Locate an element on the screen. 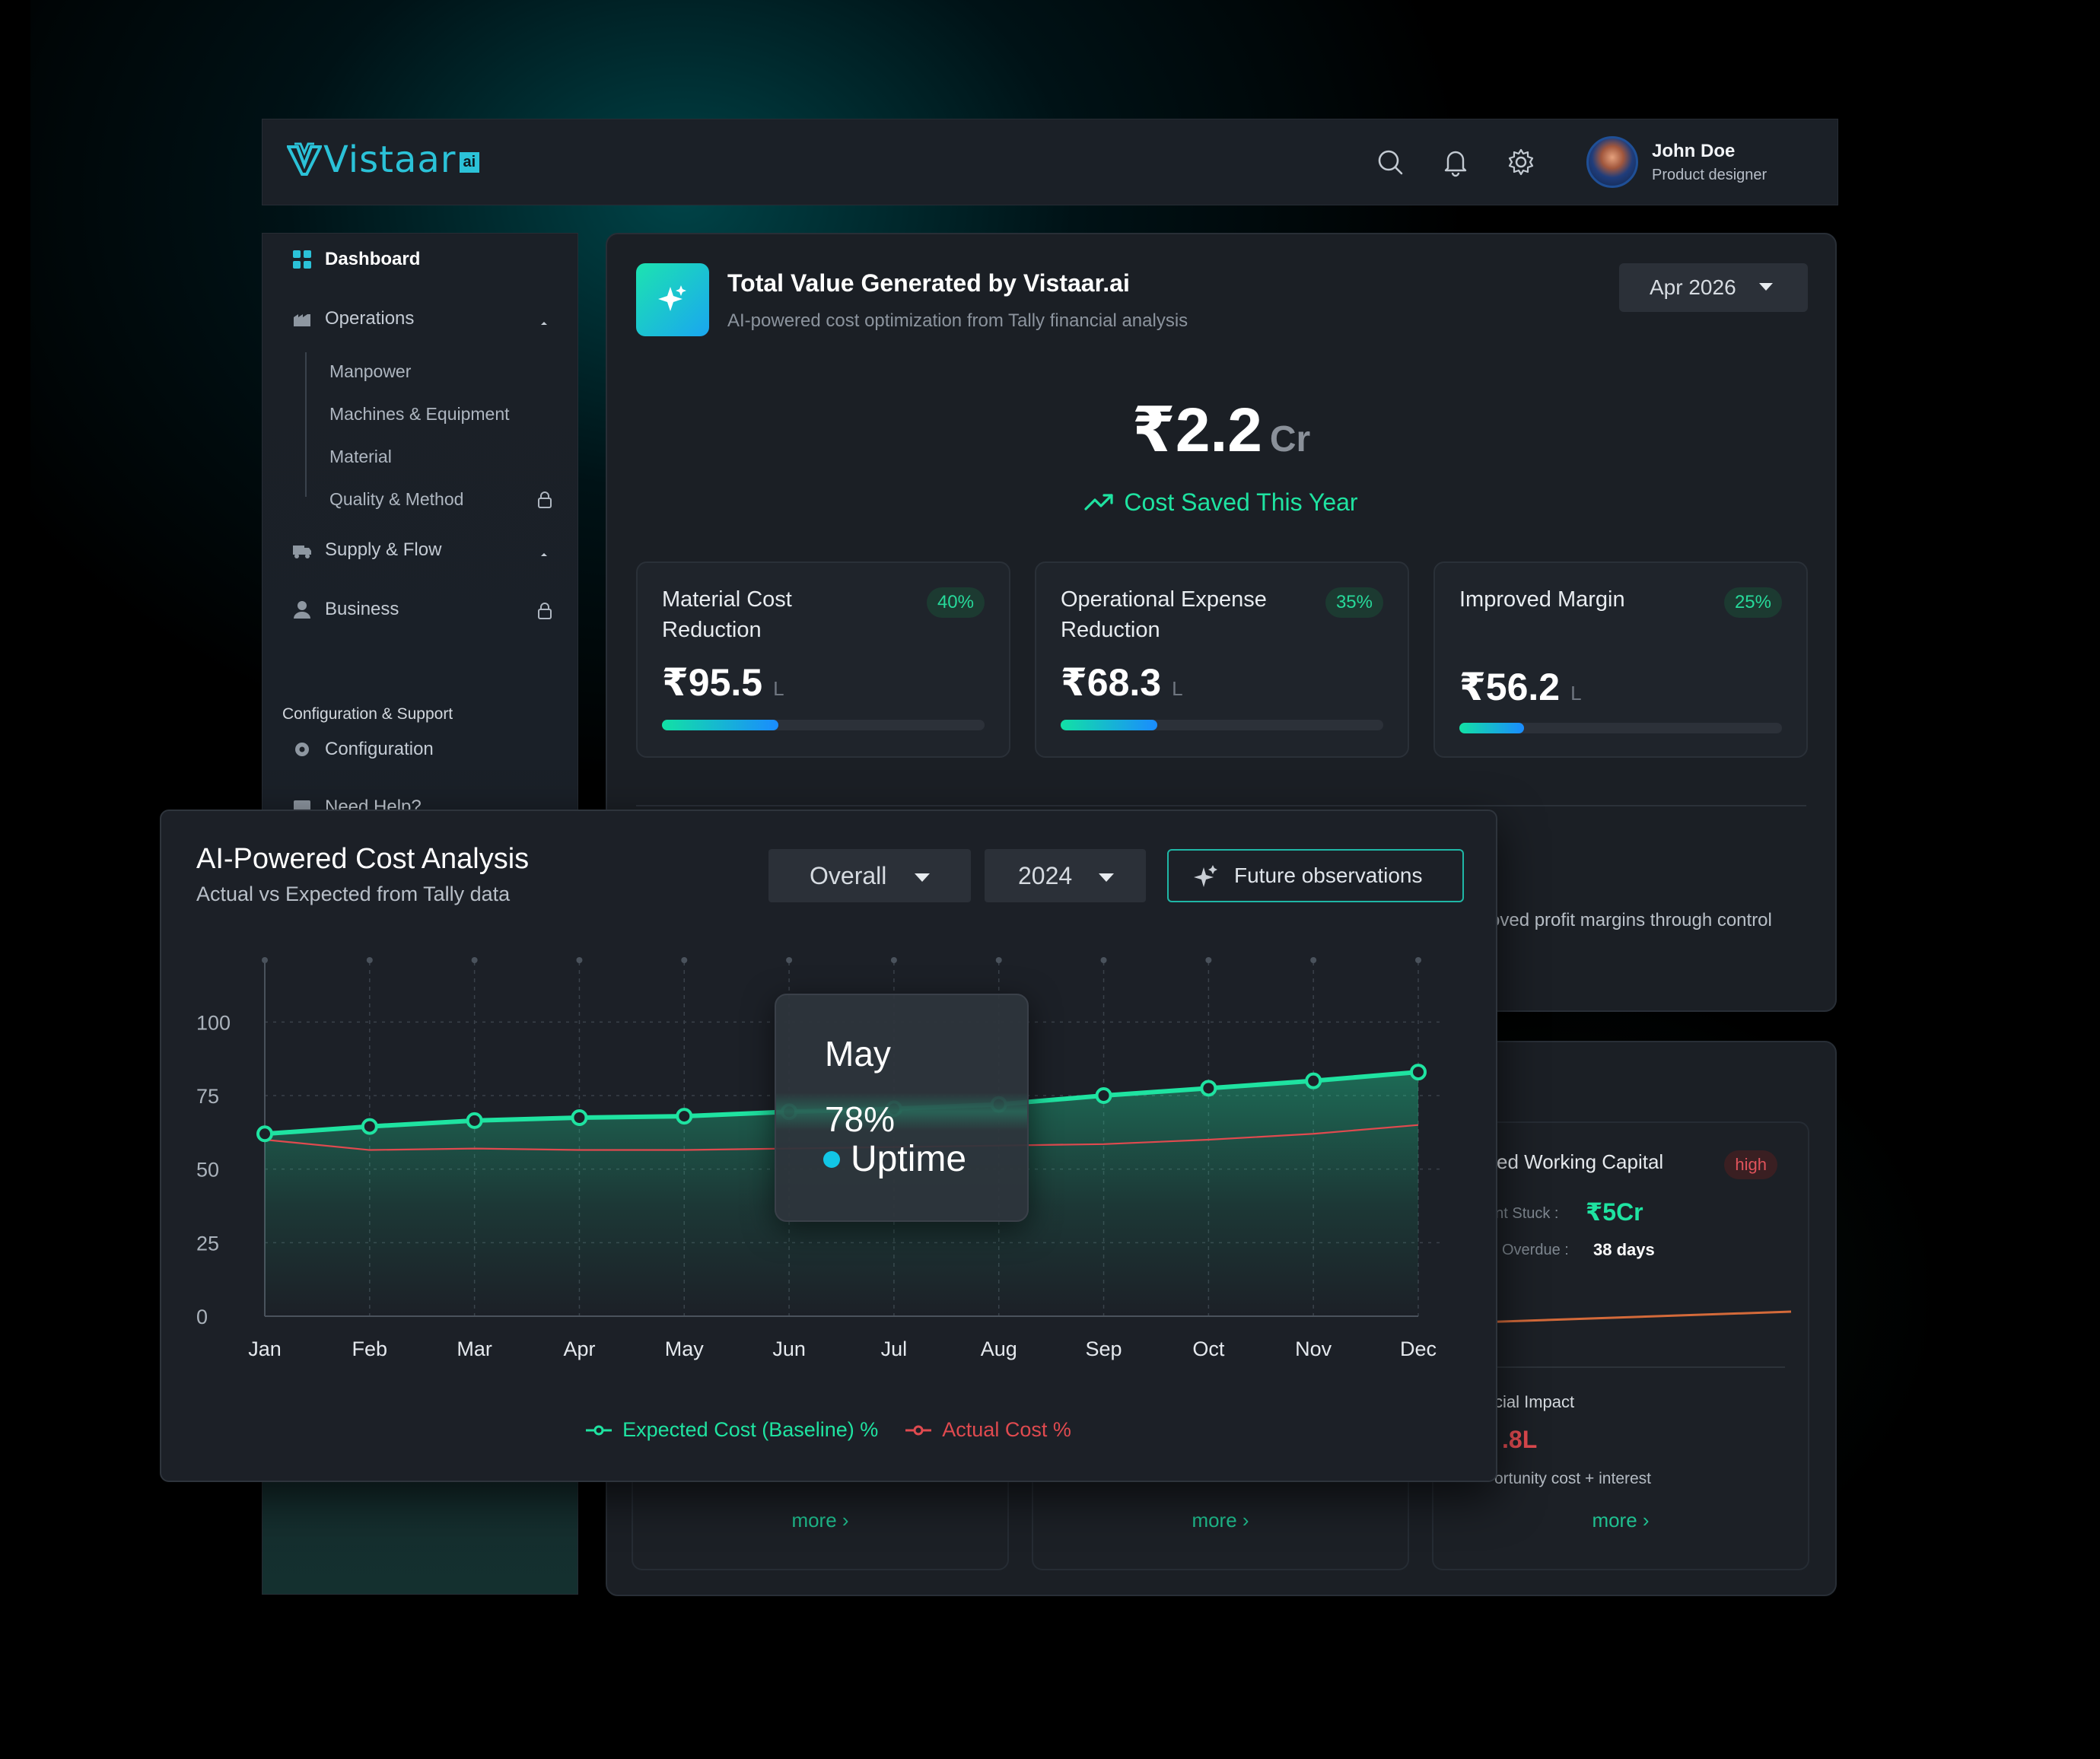 This screenshot has width=2100, height=1759. overdue-label: Overdue : is located at coordinates (1535, 1250).